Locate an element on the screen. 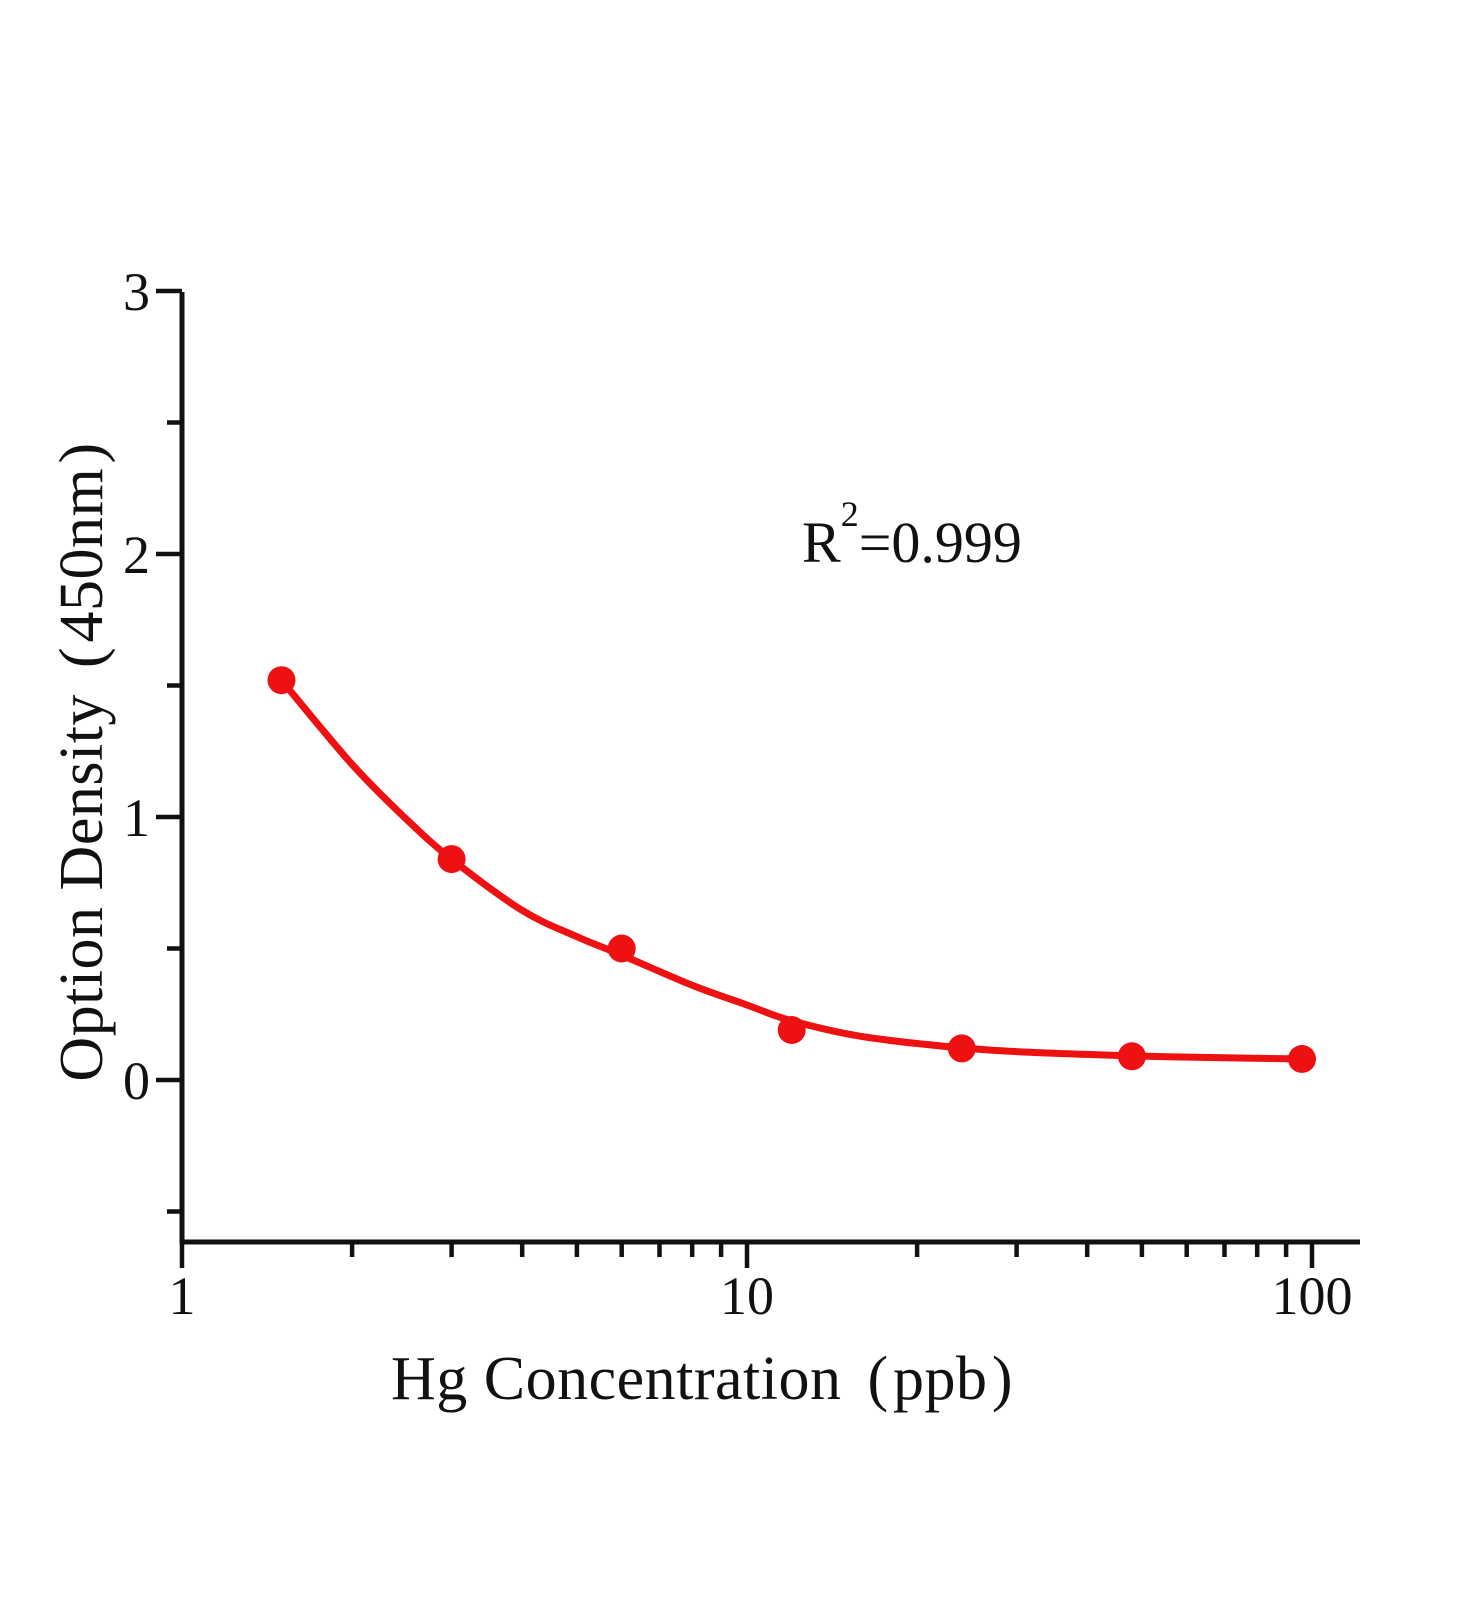 This screenshot has height=1600, width=1472. y-axis-title-unit: 450nm is located at coordinates (82, 555).